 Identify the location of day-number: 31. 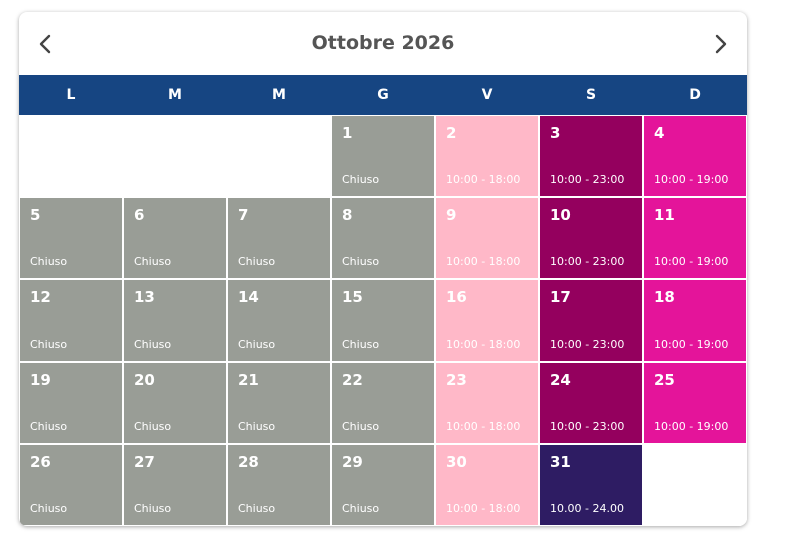
(560, 461).